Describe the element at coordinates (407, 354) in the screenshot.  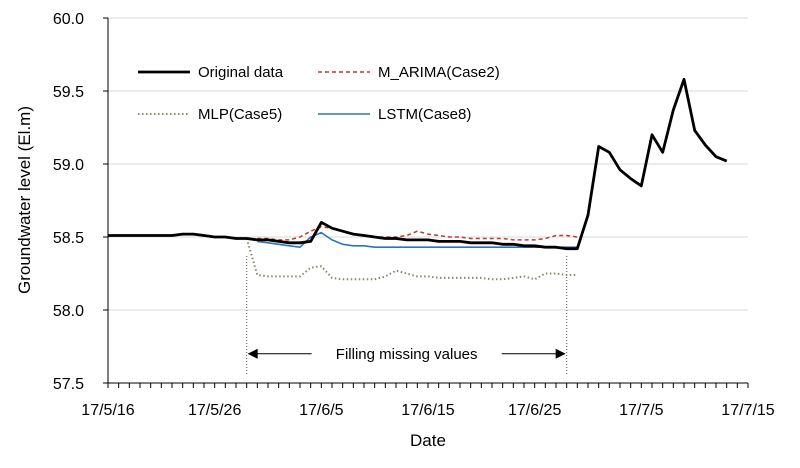
I see `annotation-label: Filling missing values` at that location.